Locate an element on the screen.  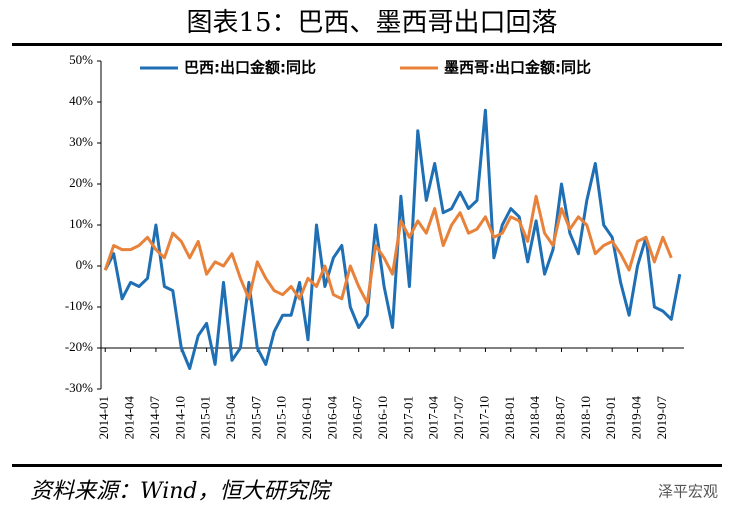
y-tick-label: 0% is located at coordinates (85, 264).